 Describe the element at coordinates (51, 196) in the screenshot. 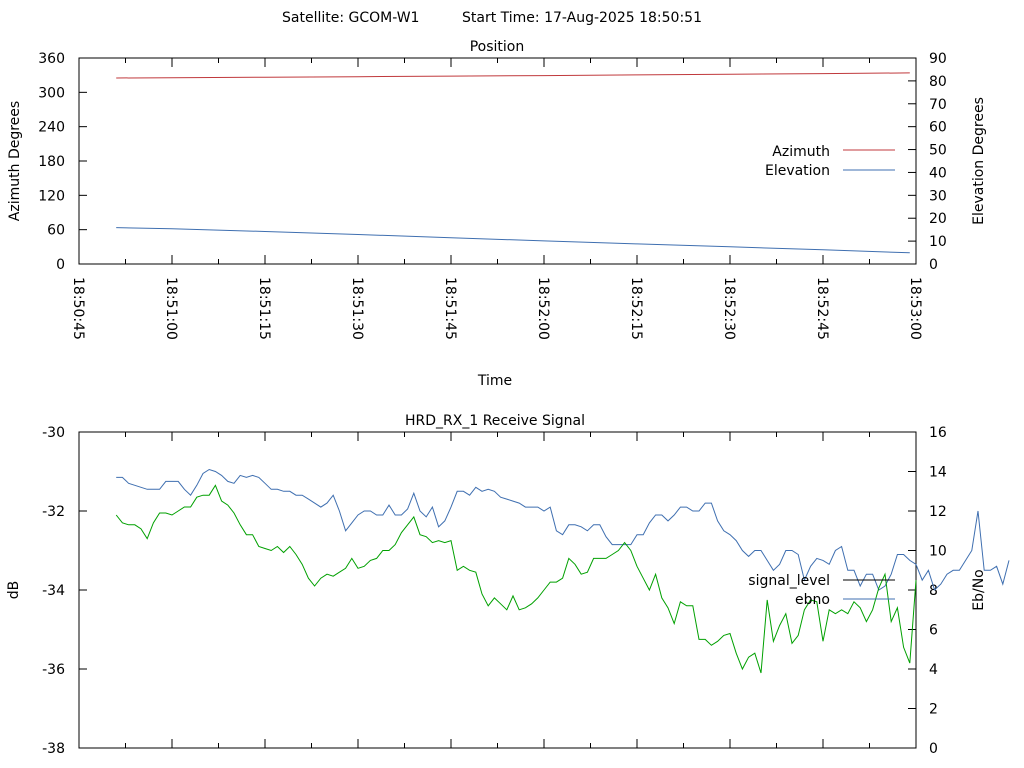

I see `y-tick-label: 120` at that location.